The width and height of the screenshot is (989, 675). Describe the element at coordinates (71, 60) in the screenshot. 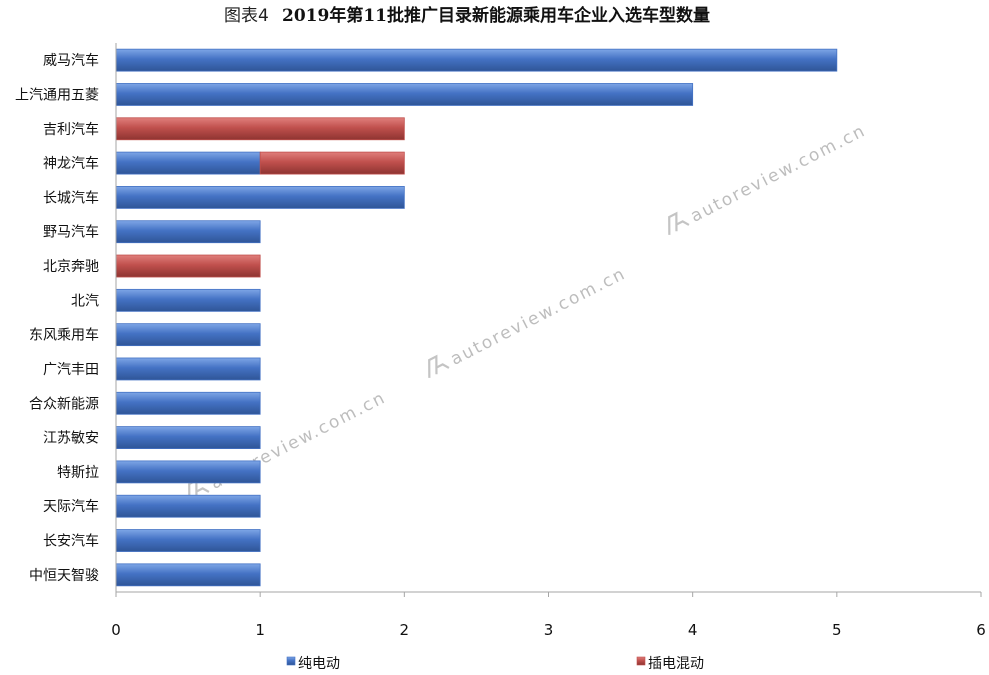

I see `category-label: 威马汽车` at that location.